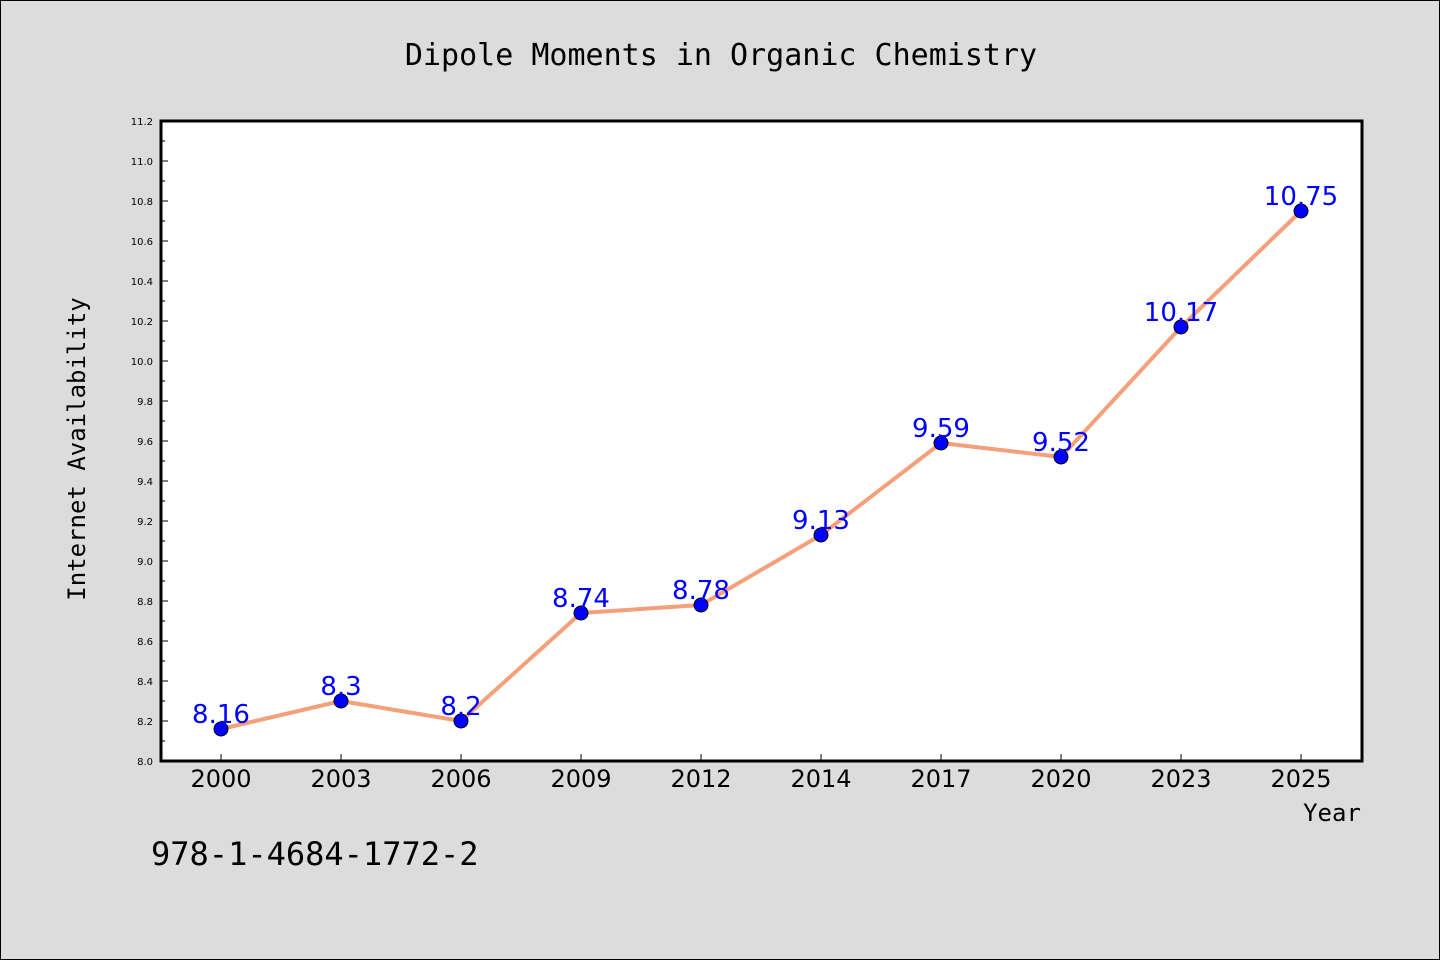 This screenshot has width=1440, height=960. What do you see at coordinates (142, 242) in the screenshot?
I see `y-tick-label: 10.6` at bounding box center [142, 242].